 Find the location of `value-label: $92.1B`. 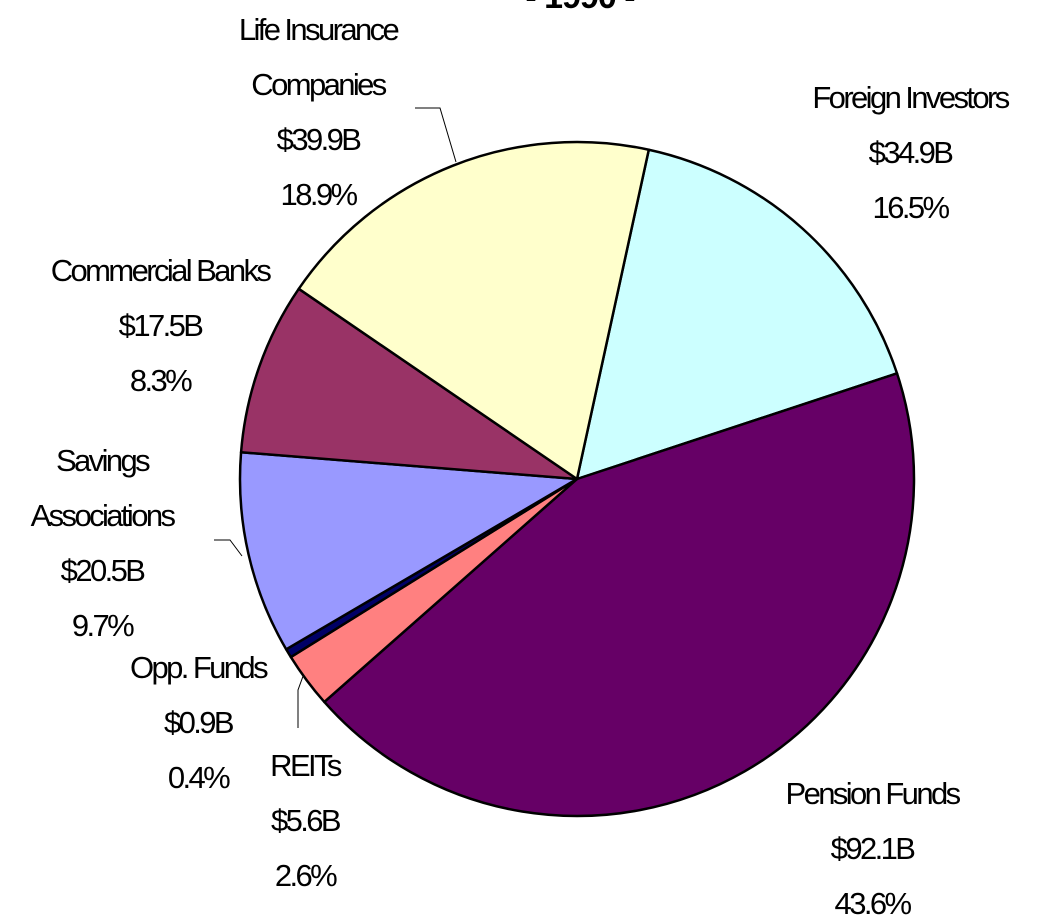

value-label: $92.1B is located at coordinates (873, 848).